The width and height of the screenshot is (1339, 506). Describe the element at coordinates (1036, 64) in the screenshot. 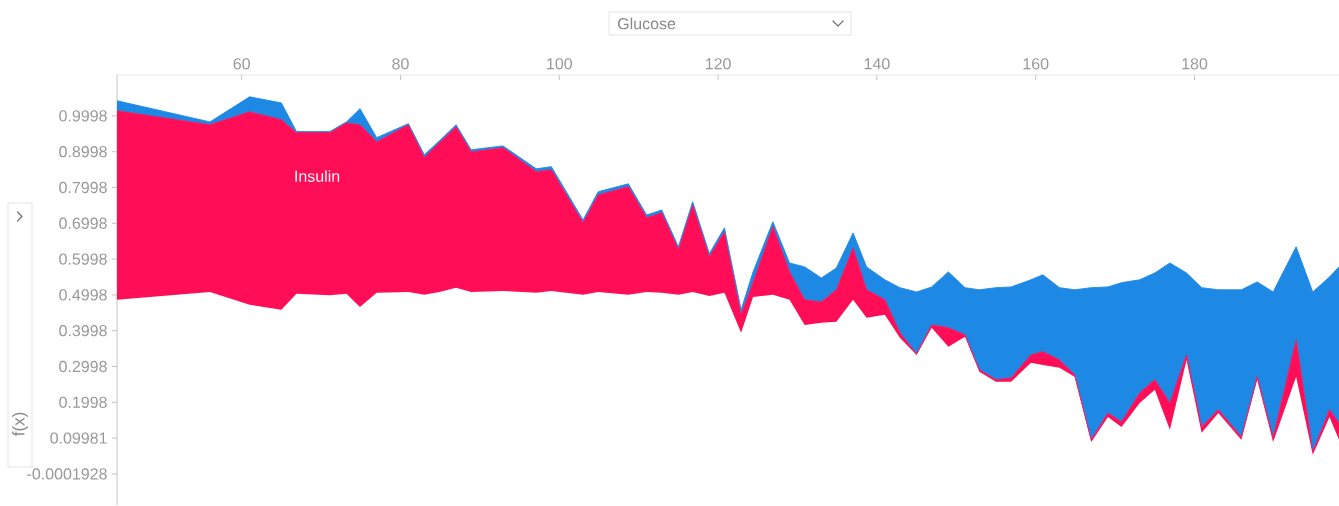

I see `x-tick-label: 160` at that location.